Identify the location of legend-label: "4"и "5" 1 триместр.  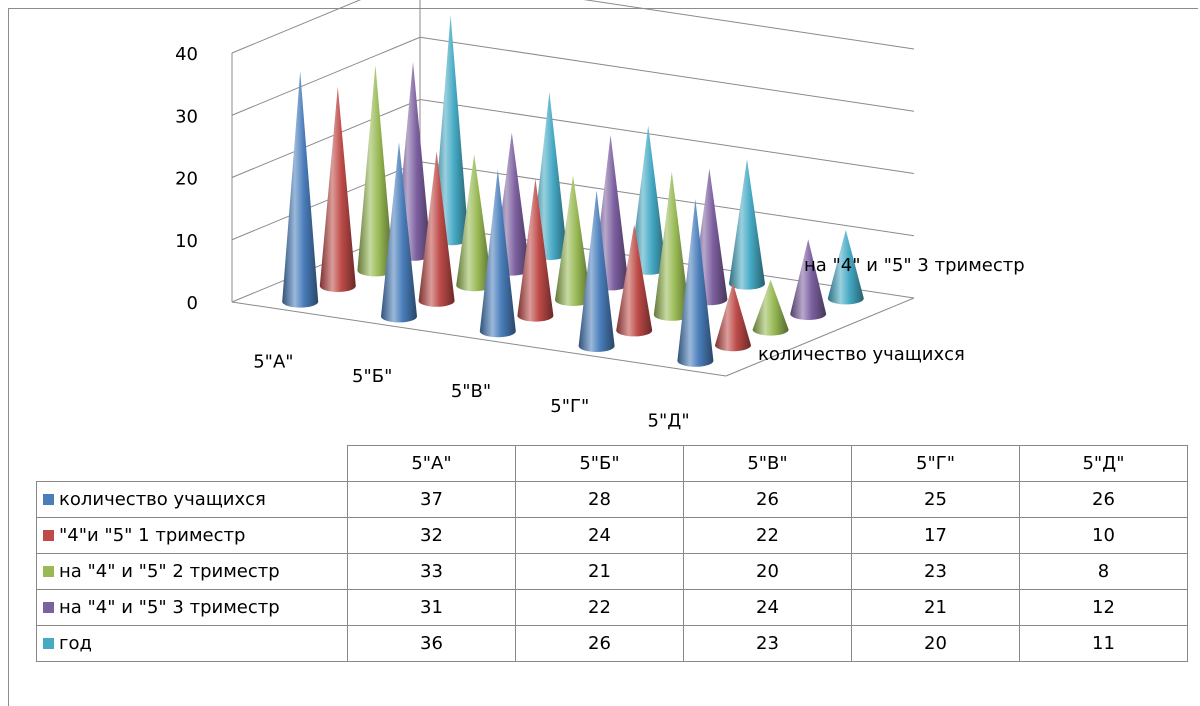
(152, 535).